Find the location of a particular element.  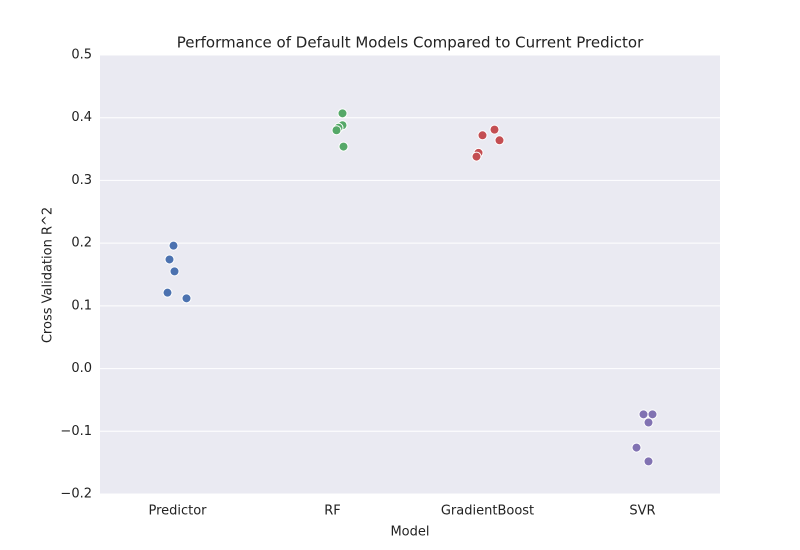

y-tick-label: −0.2 is located at coordinates (76, 494).